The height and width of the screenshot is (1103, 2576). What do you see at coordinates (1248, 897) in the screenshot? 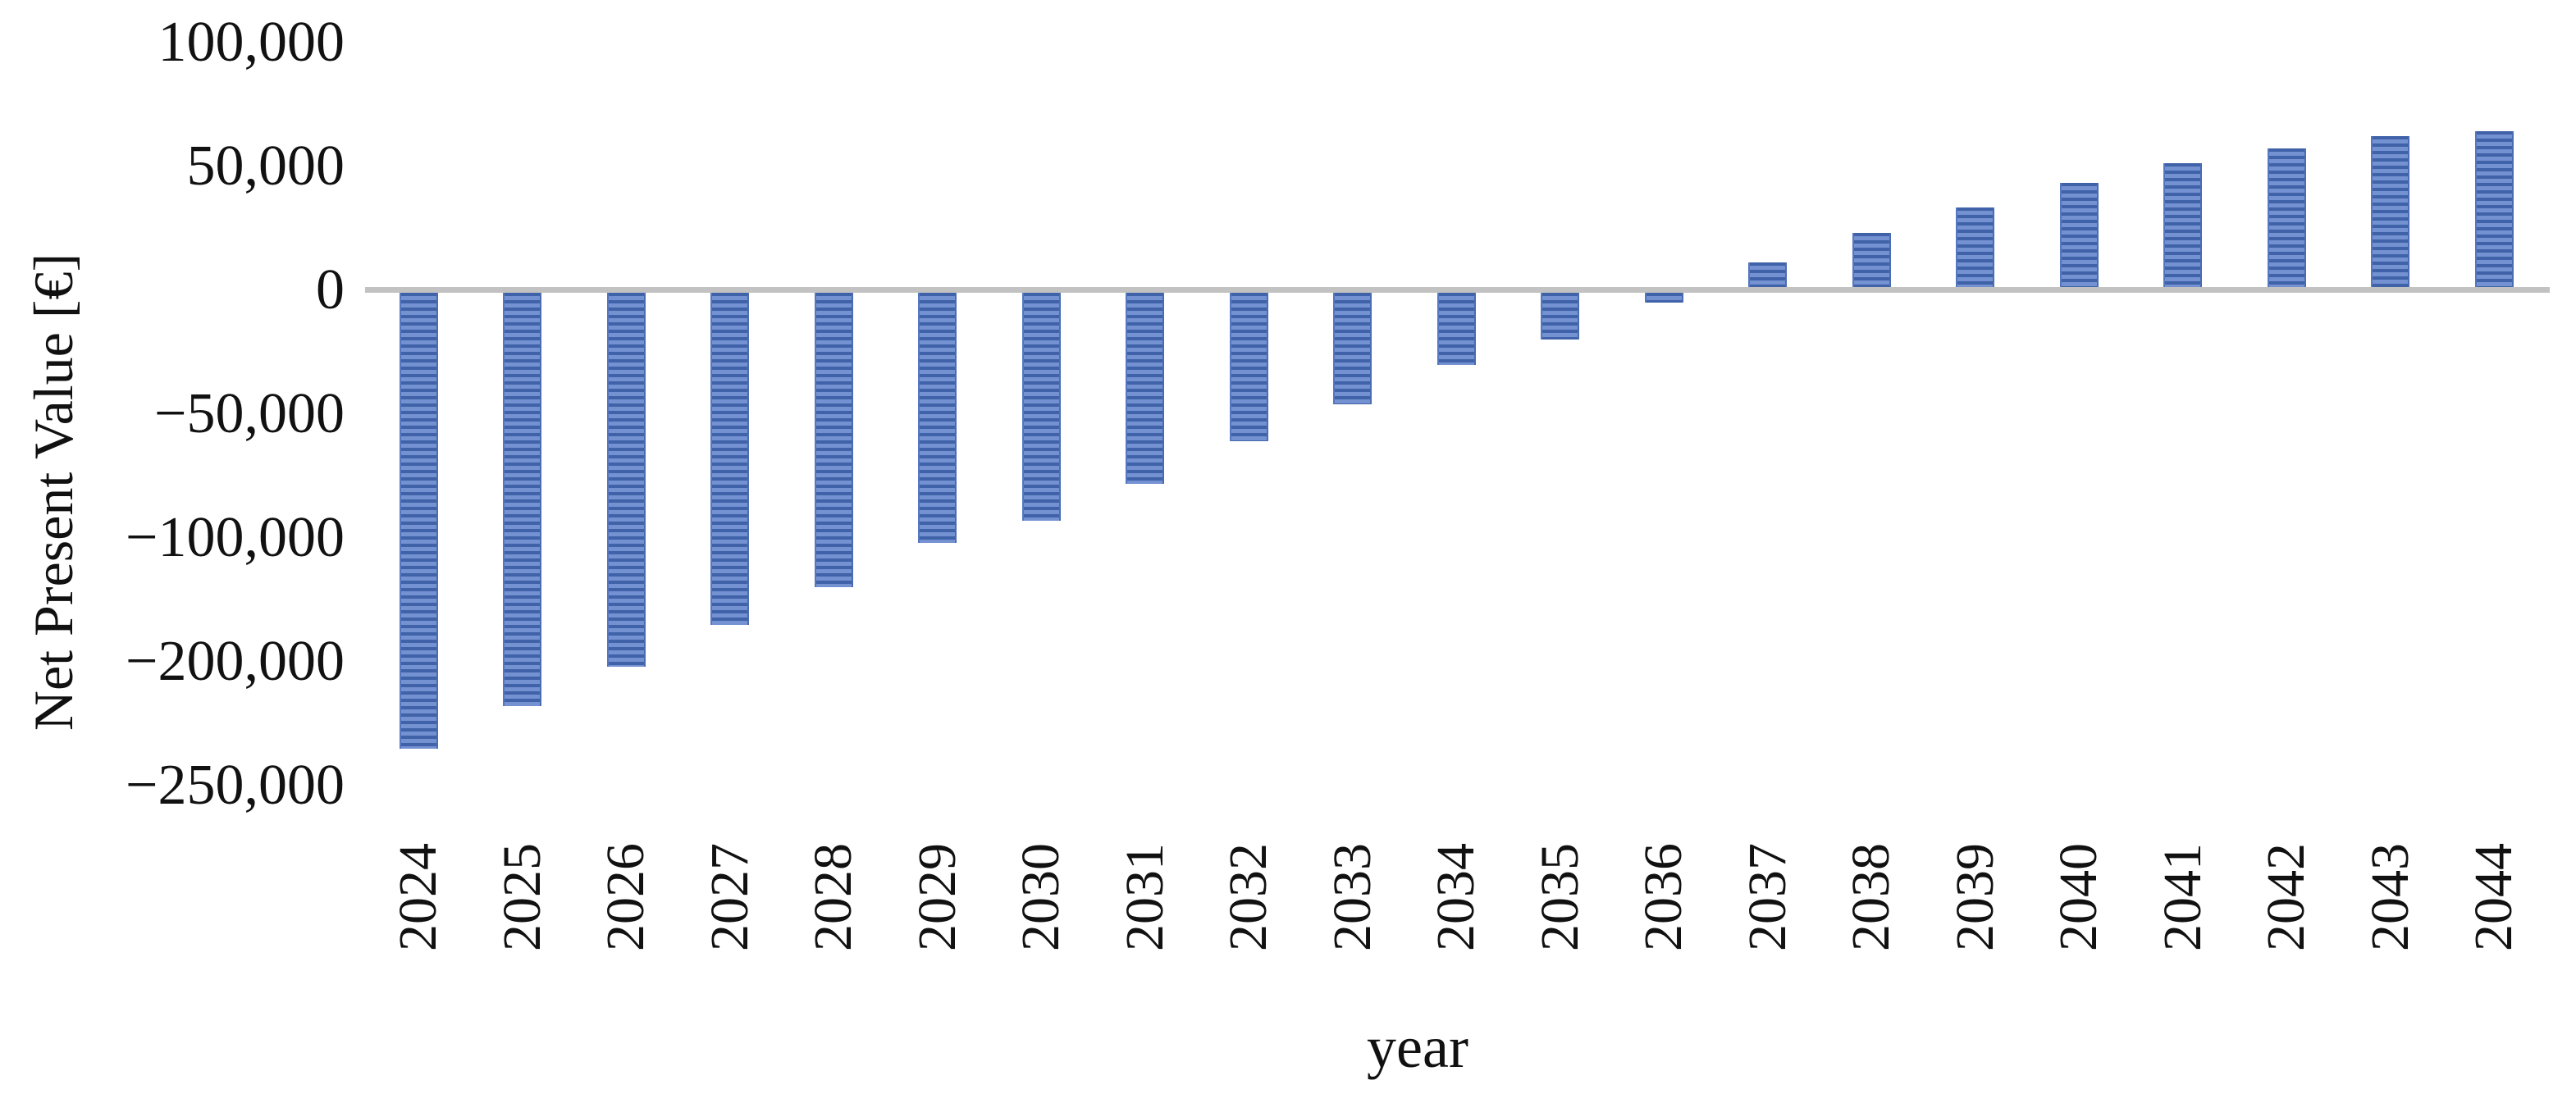
I see `x-tick-label-2032: 2032` at bounding box center [1248, 897].